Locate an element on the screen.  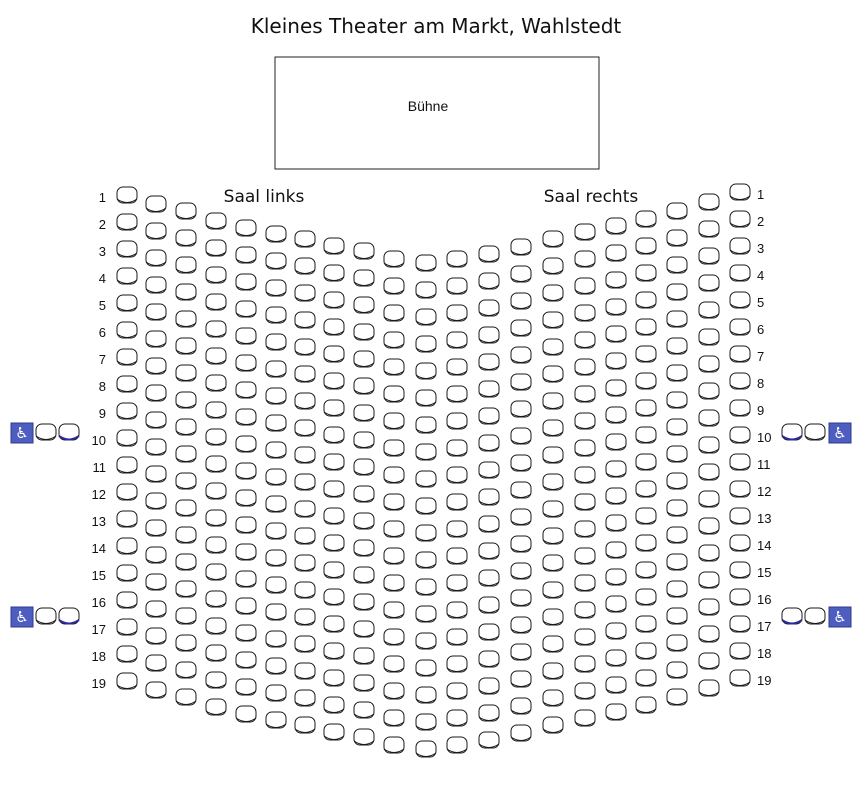
seat-col6-row17 is located at coordinates (276, 666).